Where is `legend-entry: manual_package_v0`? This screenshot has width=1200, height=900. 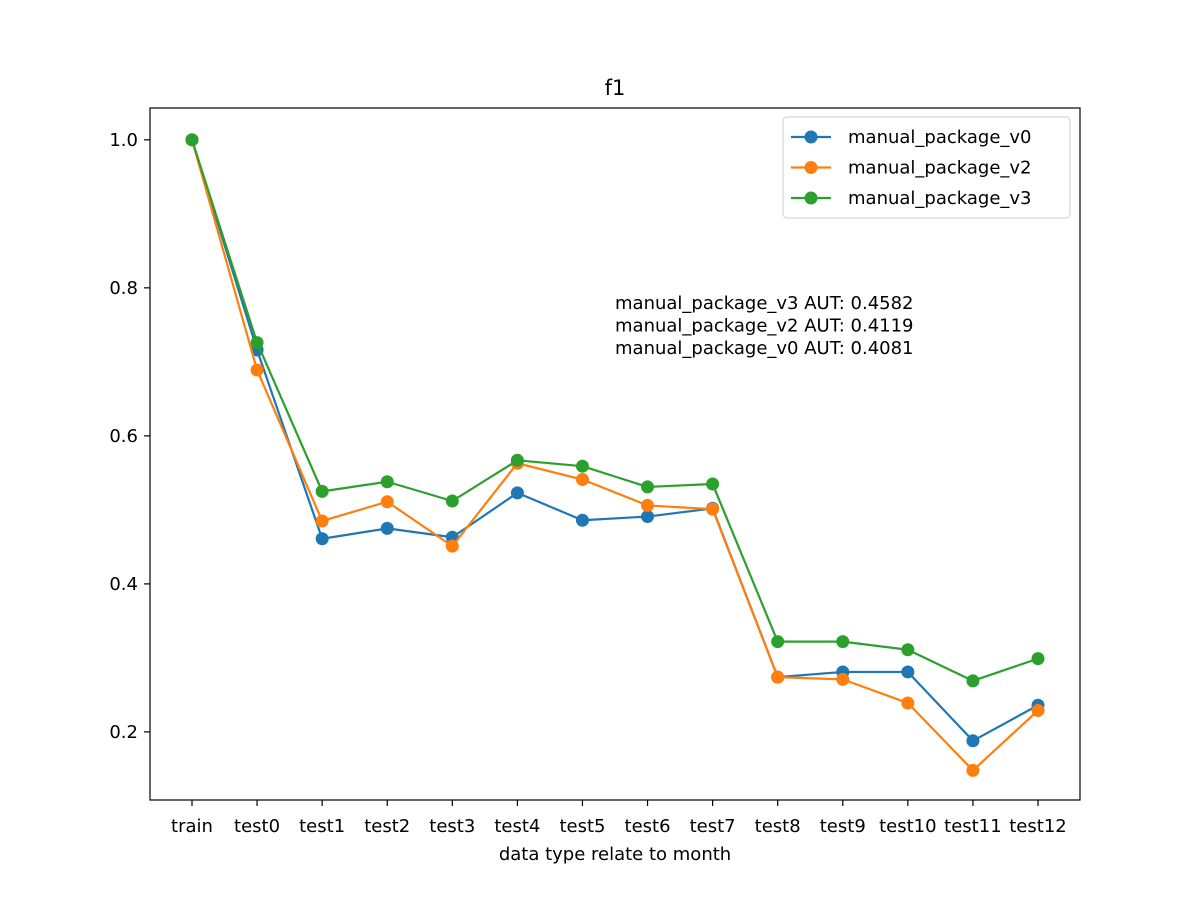 legend-entry: manual_package_v0 is located at coordinates (911, 137).